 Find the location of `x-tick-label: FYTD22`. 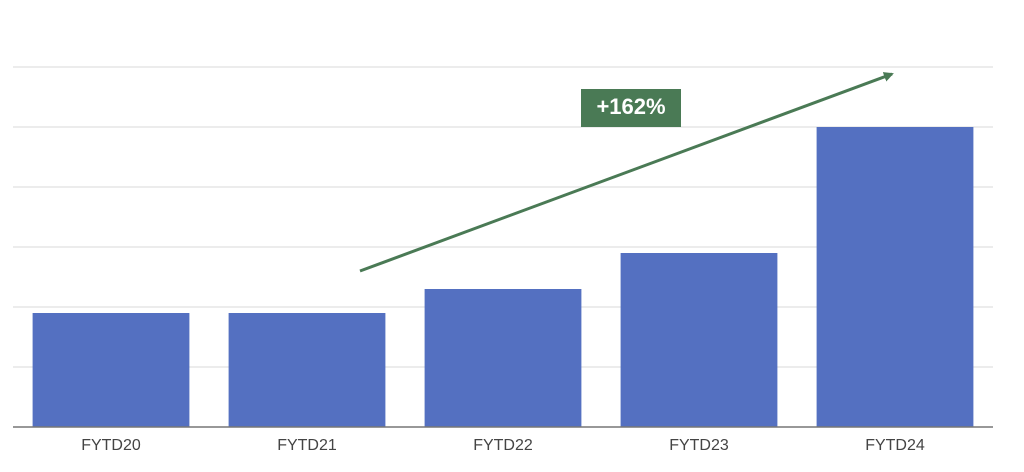

x-tick-label: FYTD22 is located at coordinates (503, 445).